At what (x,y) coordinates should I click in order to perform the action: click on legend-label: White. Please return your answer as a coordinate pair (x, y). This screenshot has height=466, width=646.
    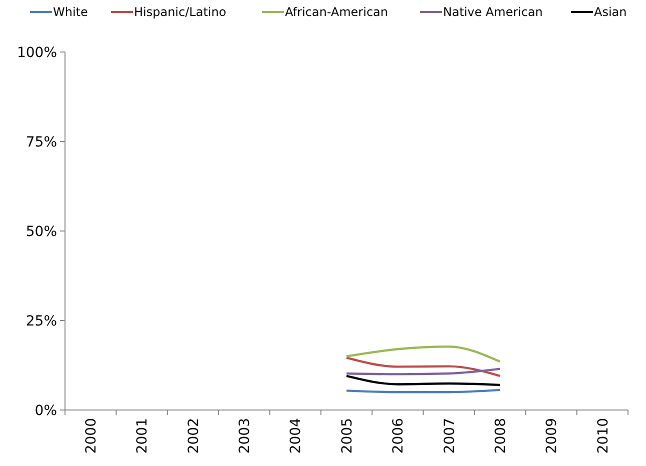
    Looking at the image, I should click on (70, 12).